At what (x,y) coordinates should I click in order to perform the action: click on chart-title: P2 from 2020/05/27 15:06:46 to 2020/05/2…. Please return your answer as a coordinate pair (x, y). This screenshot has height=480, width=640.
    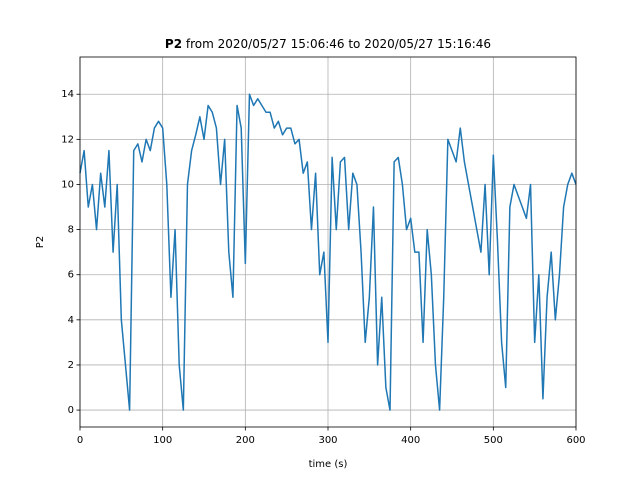
    Looking at the image, I should click on (328, 44).